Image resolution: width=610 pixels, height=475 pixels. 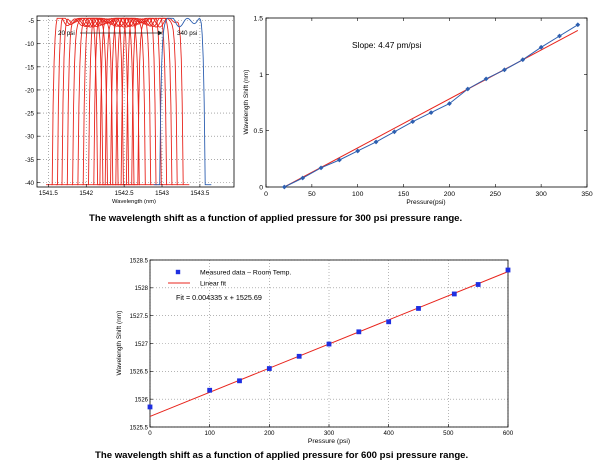 What do you see at coordinates (119, 343) in the screenshot?
I see `shift600-y-axis-label: Wavelength Shift (nm)` at bounding box center [119, 343].